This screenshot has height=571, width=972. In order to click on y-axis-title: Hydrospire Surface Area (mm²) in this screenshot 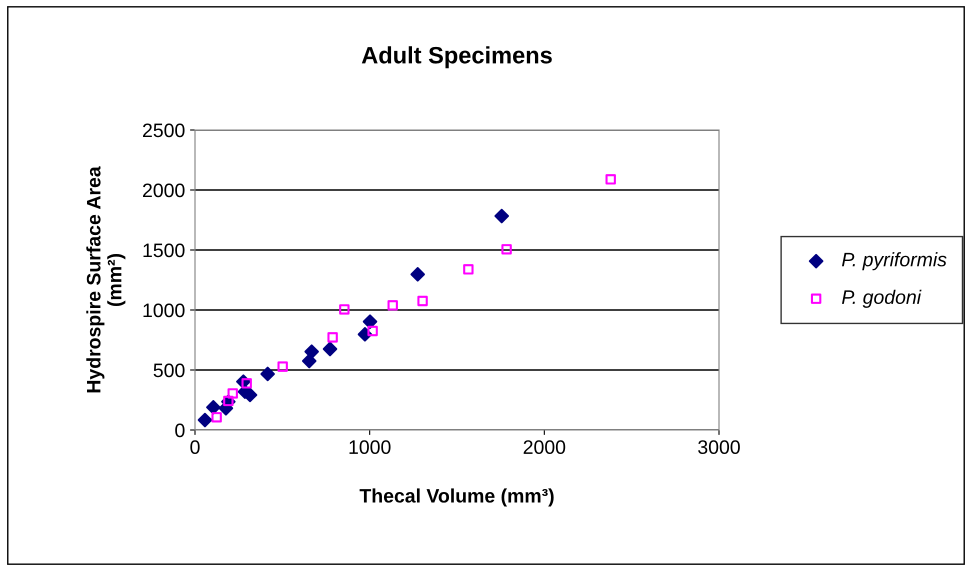, I will do `click(106, 279)`.